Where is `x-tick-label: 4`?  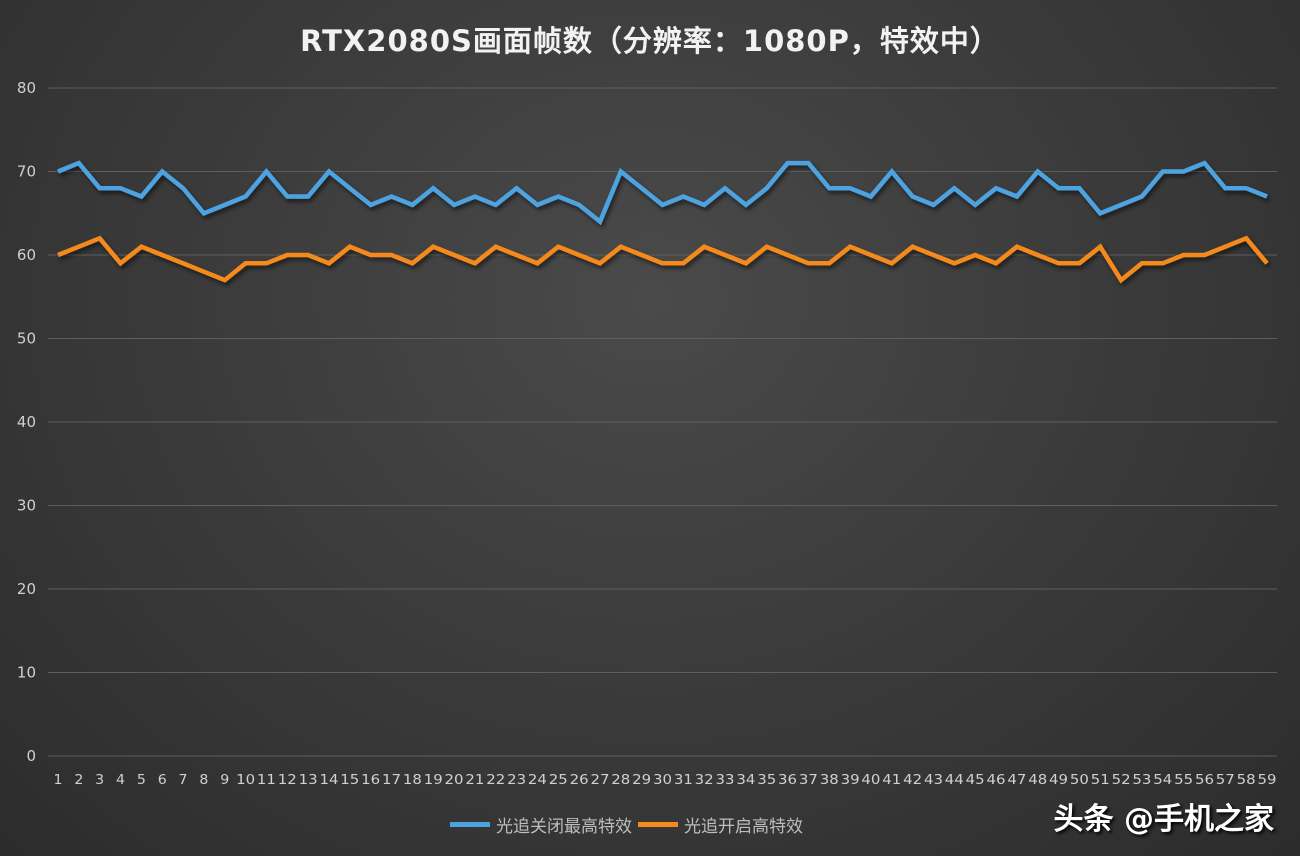
x-tick-label: 4 is located at coordinates (120, 780).